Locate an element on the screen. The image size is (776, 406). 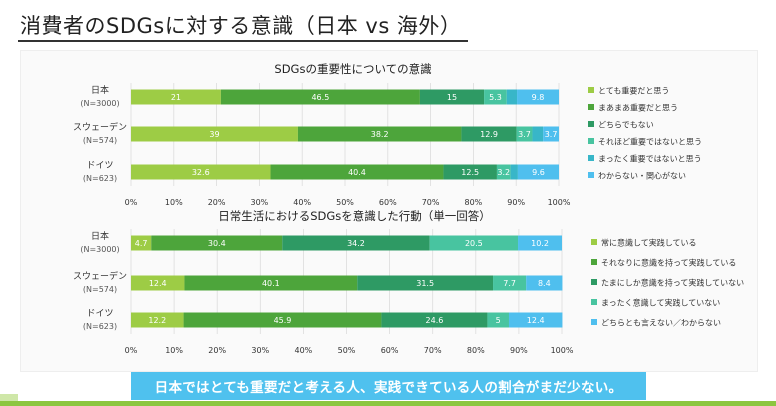
chart1-tick-label: 10% is located at coordinates (174, 202).